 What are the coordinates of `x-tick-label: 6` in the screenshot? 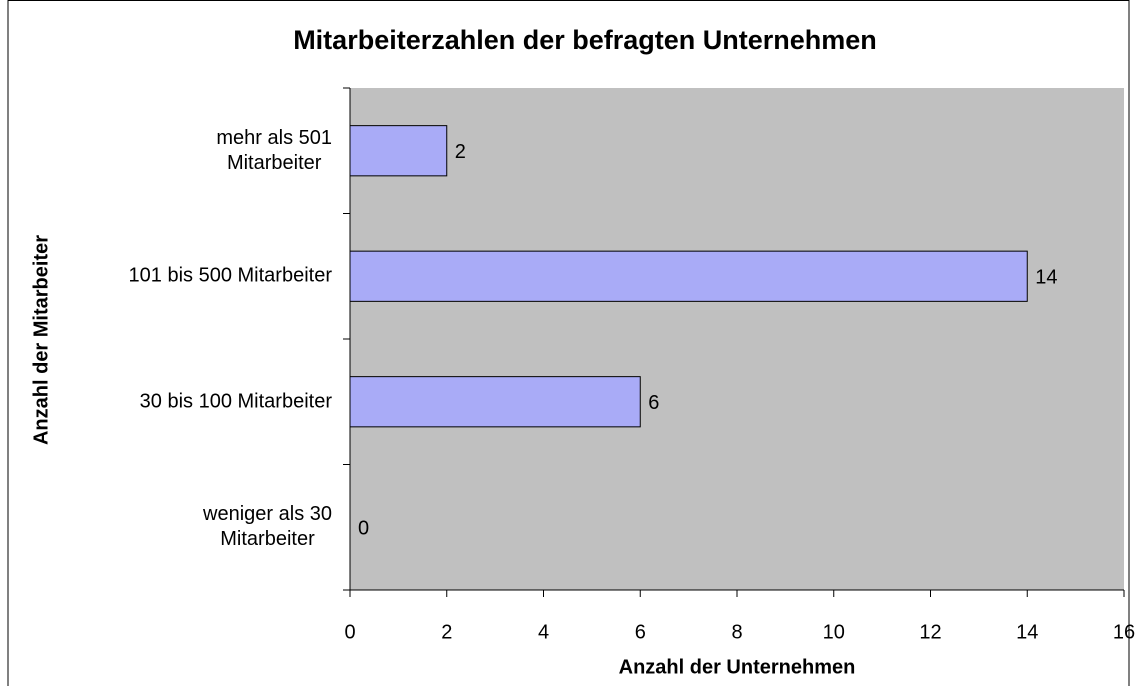 It's located at (640, 632).